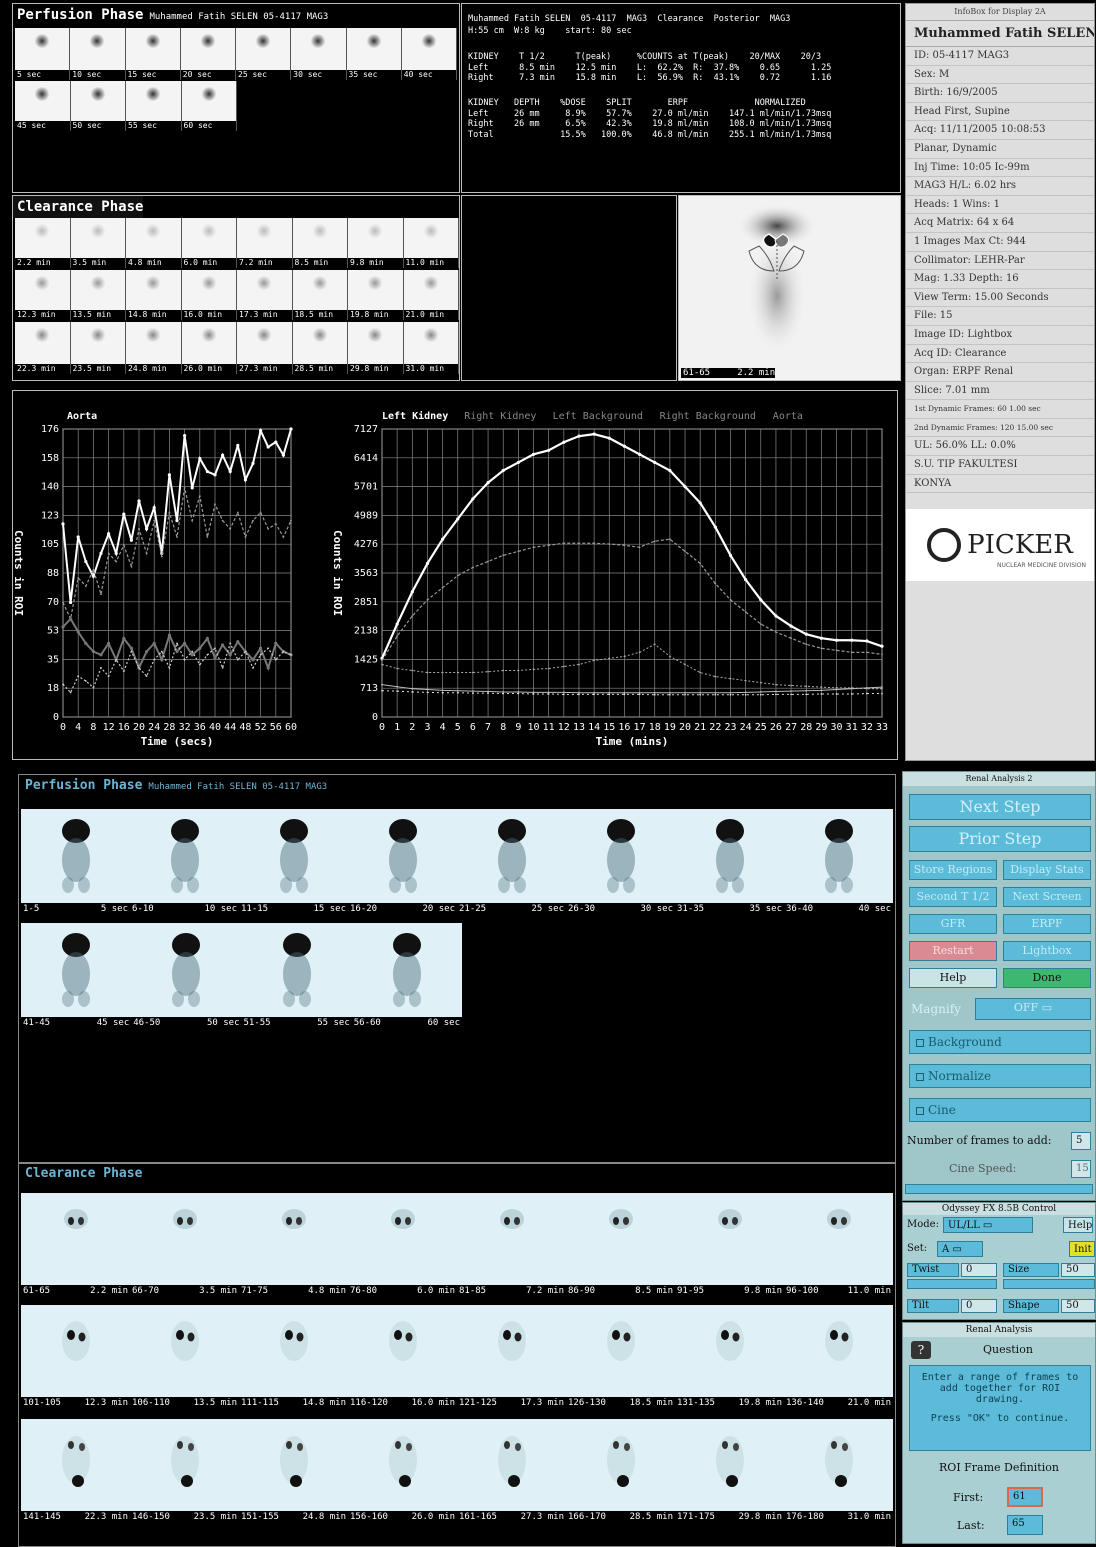 Image resolution: width=1096 pixels, height=1547 pixels. What do you see at coordinates (184, 1471) in the screenshot?
I see `thumbnail-frame: 146-150 23.5 min` at bounding box center [184, 1471].